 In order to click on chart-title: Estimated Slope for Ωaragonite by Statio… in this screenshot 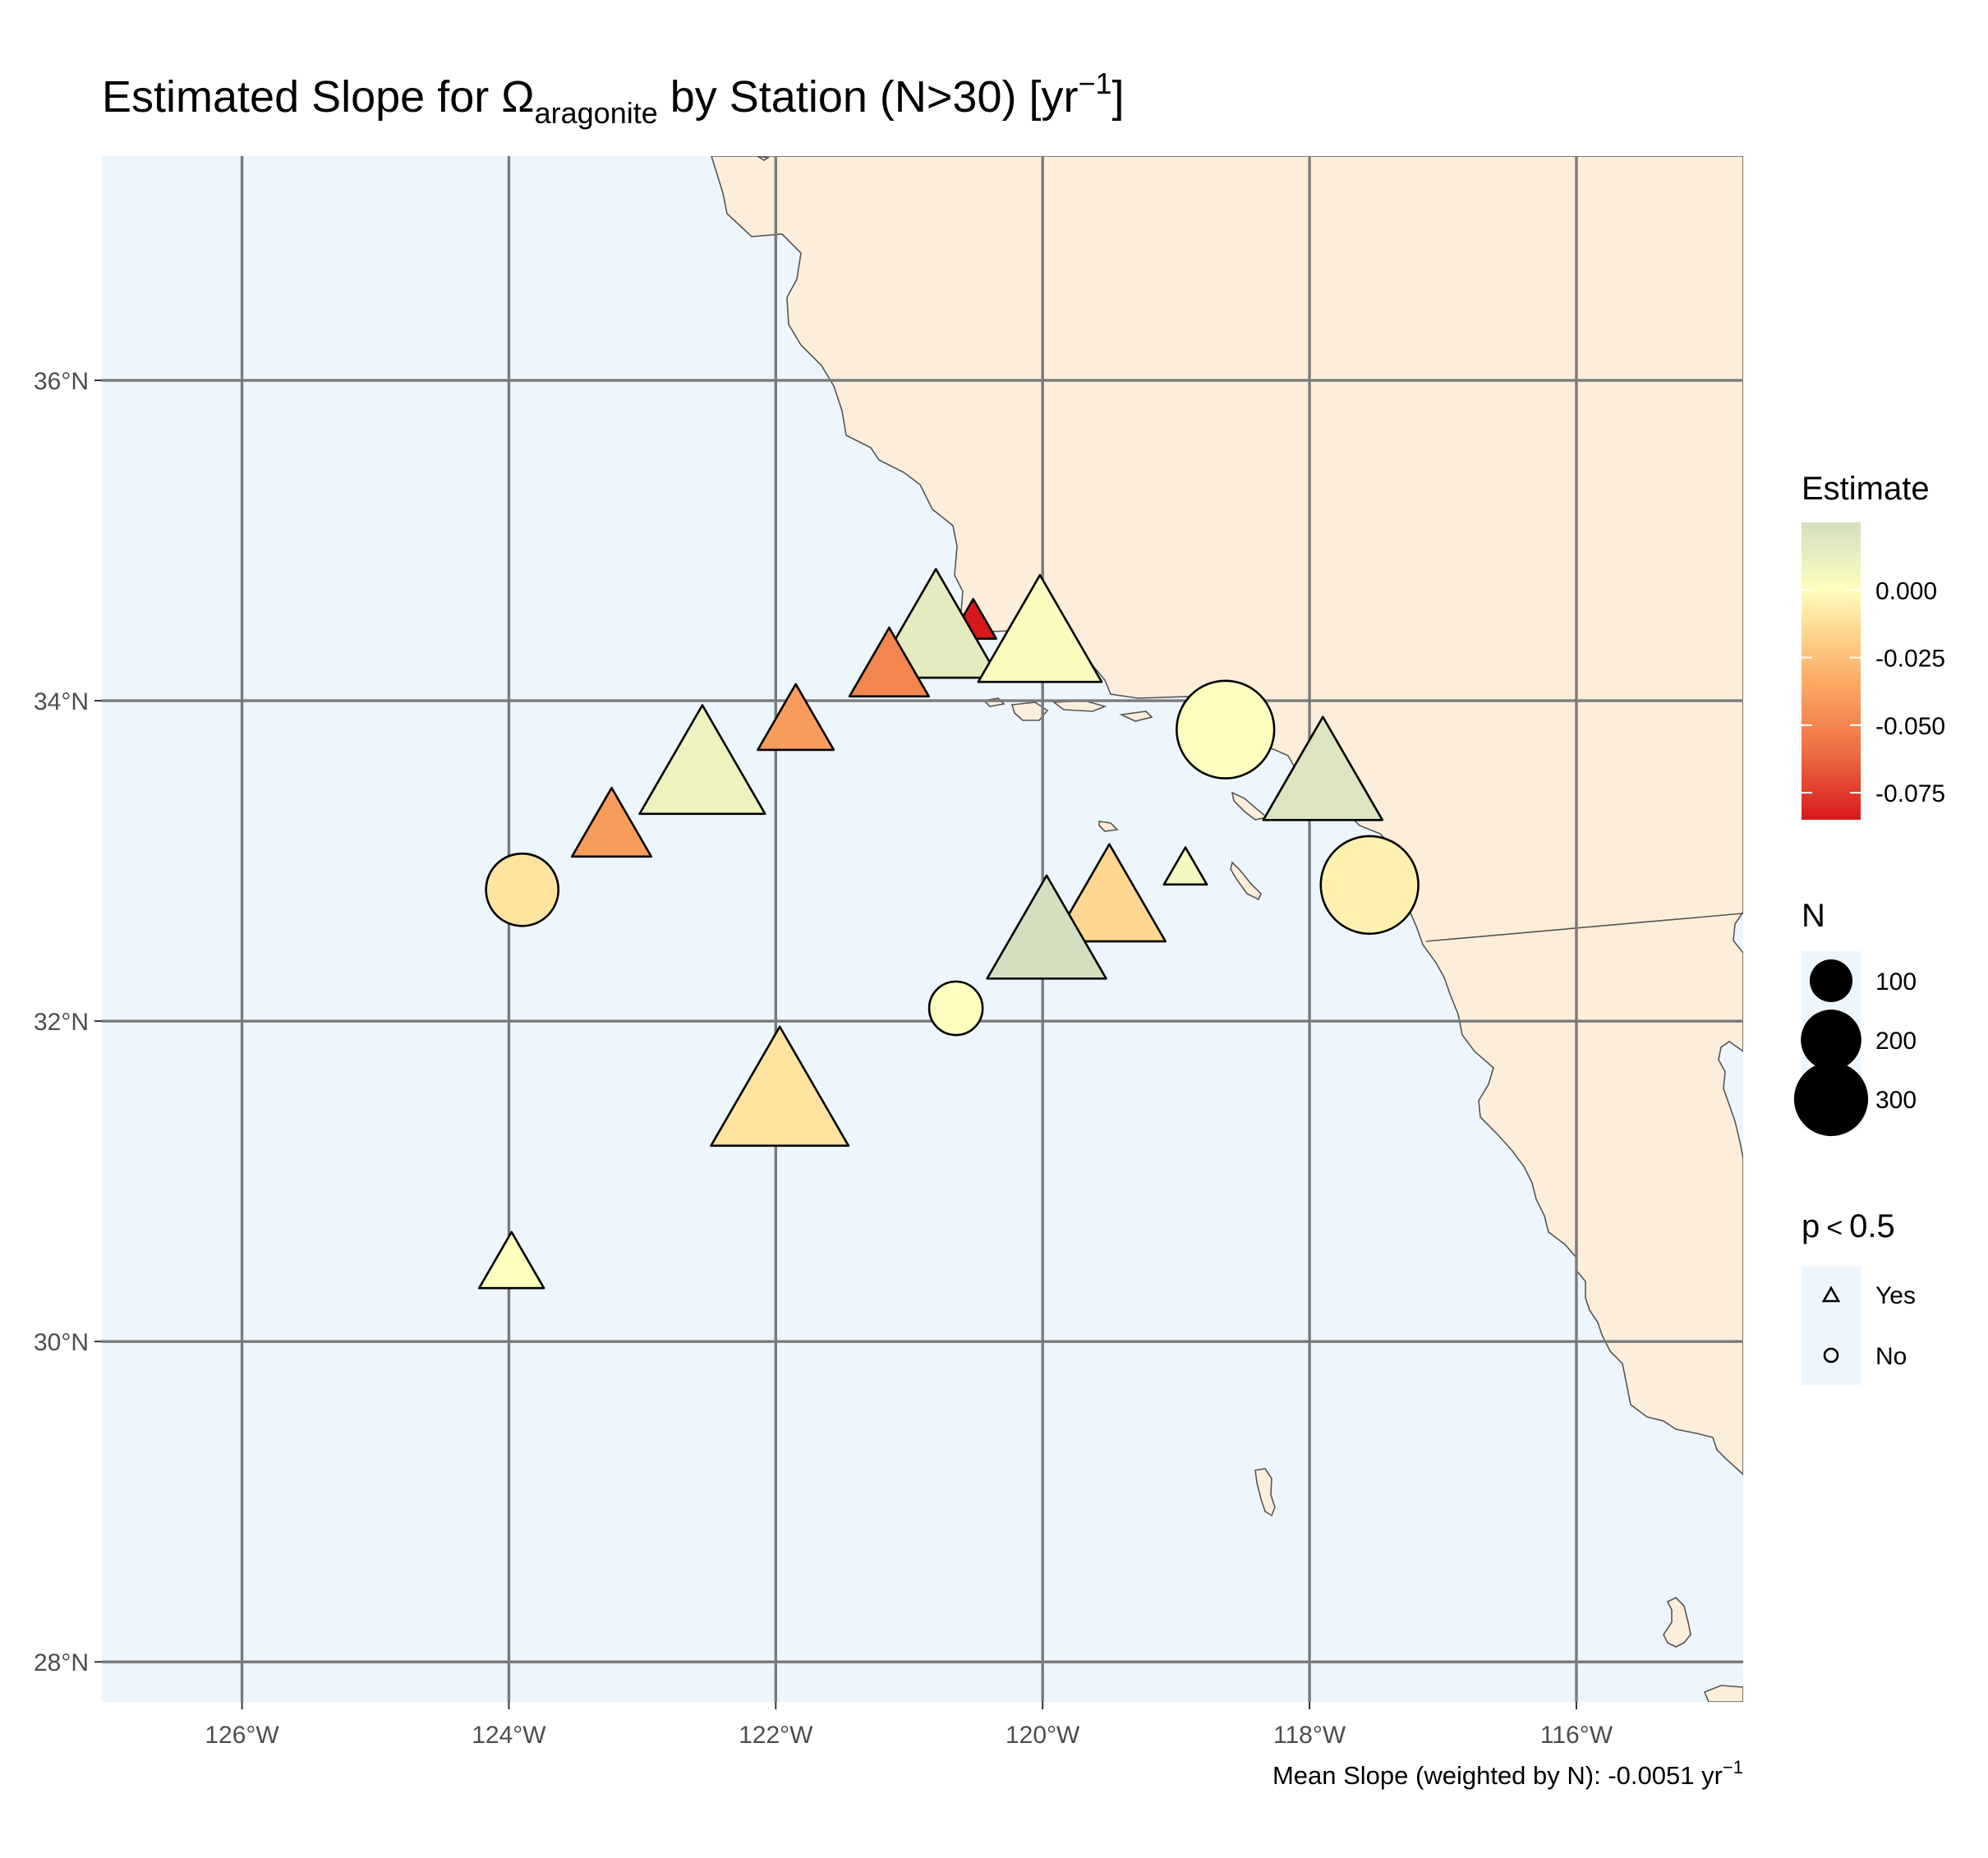, I will do `click(613, 98)`.